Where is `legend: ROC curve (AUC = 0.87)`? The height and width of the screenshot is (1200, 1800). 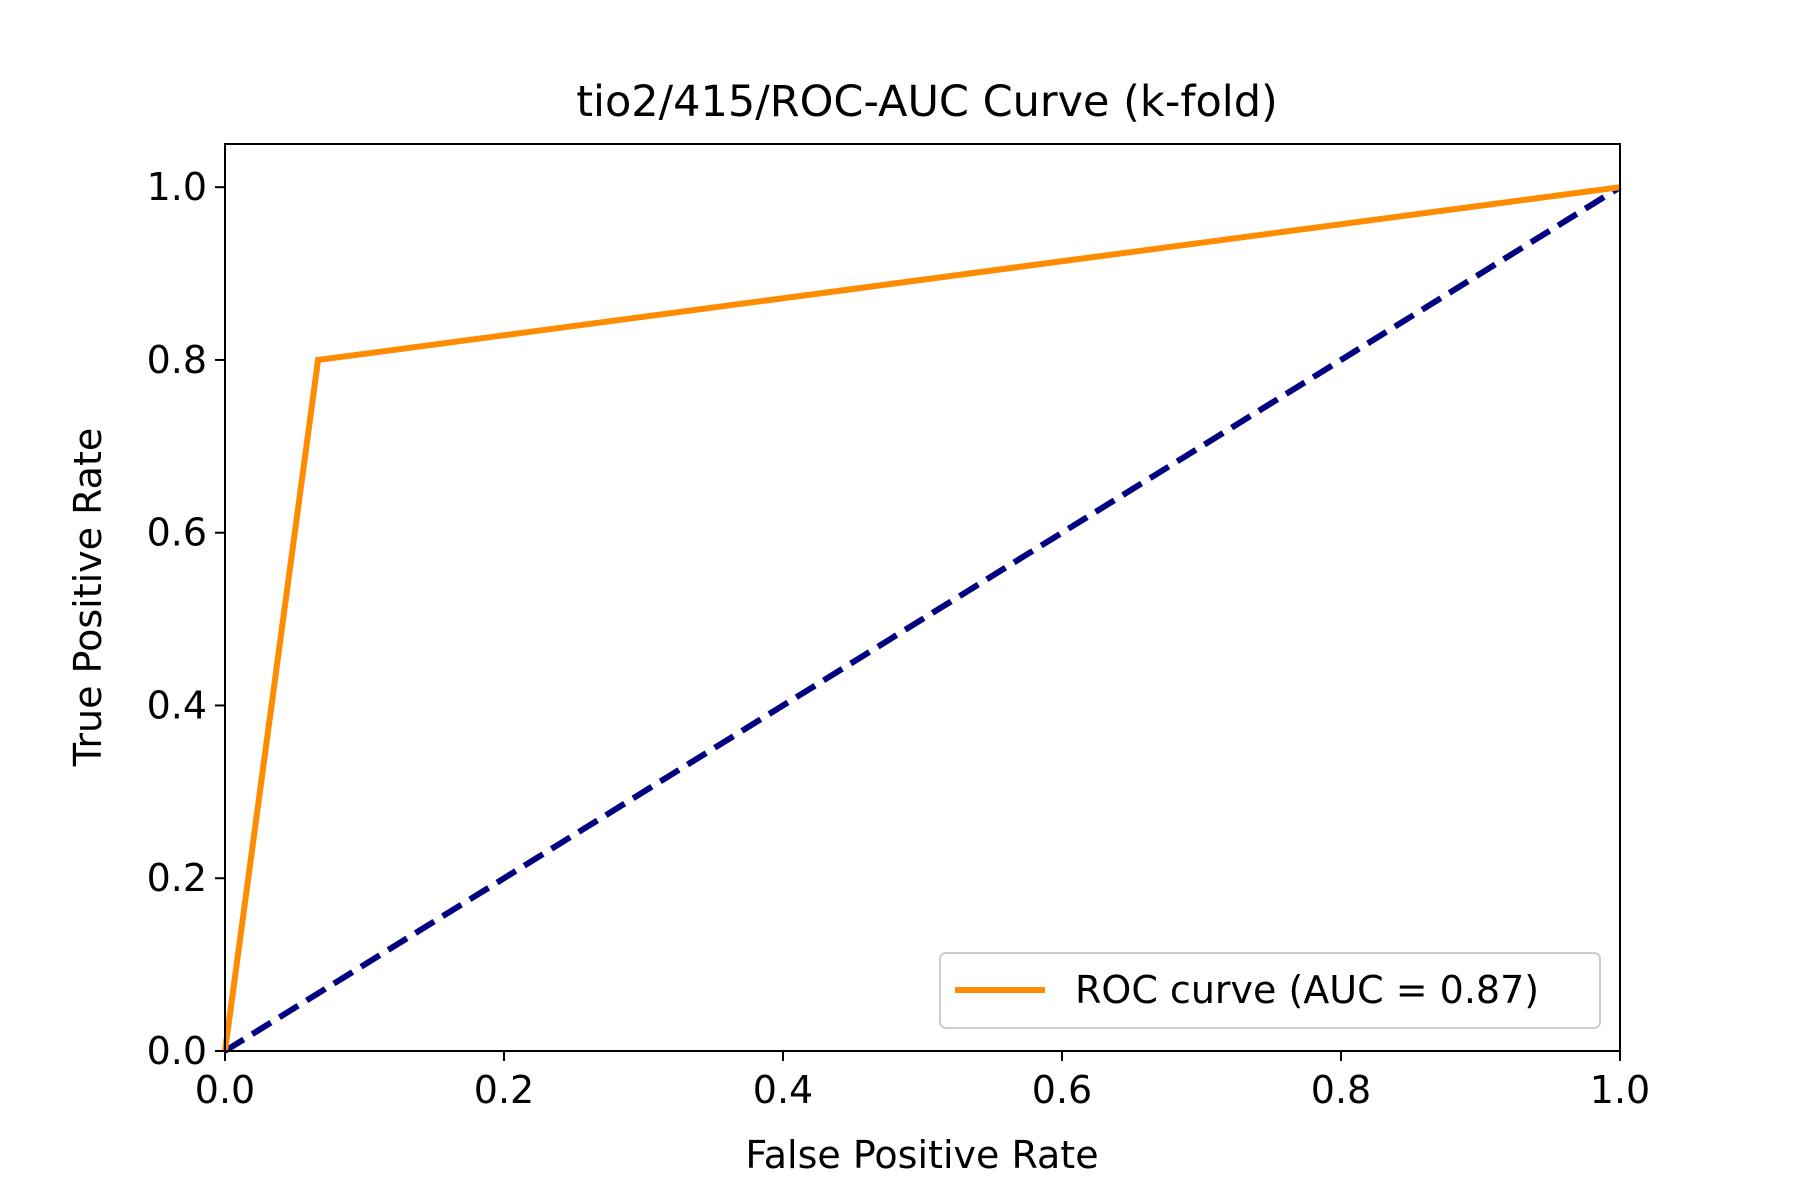
legend: ROC curve (AUC = 0.87) is located at coordinates (1270, 990).